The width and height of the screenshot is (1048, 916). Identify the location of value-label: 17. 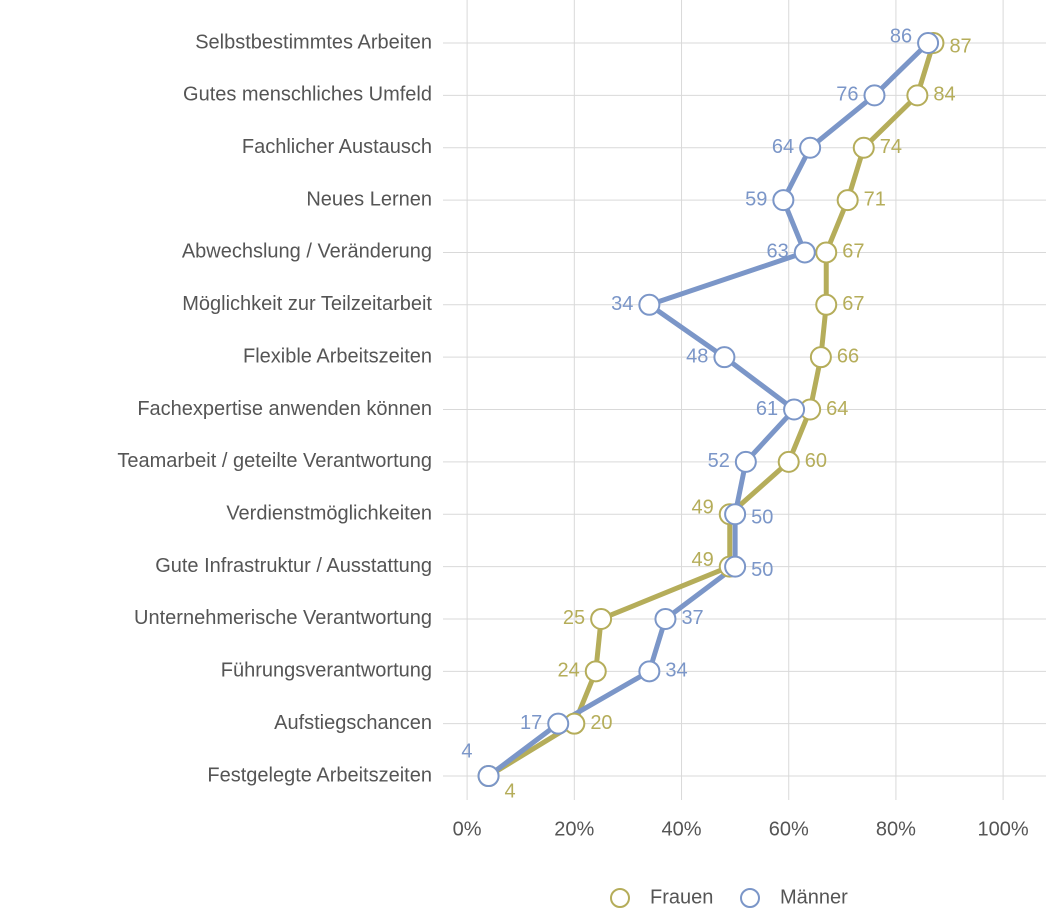
(531, 723).